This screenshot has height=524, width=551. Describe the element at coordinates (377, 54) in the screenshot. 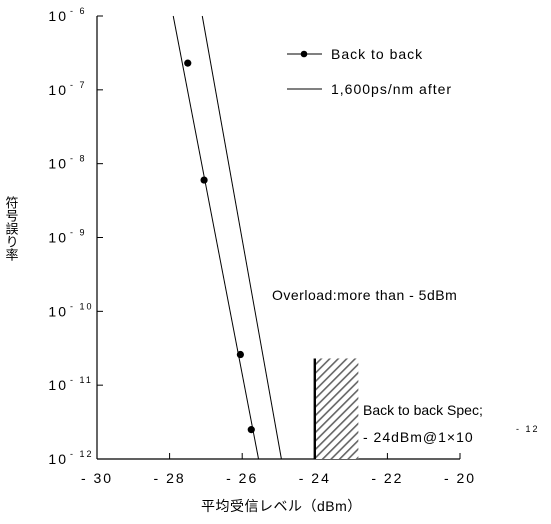

I see `legend-label-back-to-back: Back to back` at that location.